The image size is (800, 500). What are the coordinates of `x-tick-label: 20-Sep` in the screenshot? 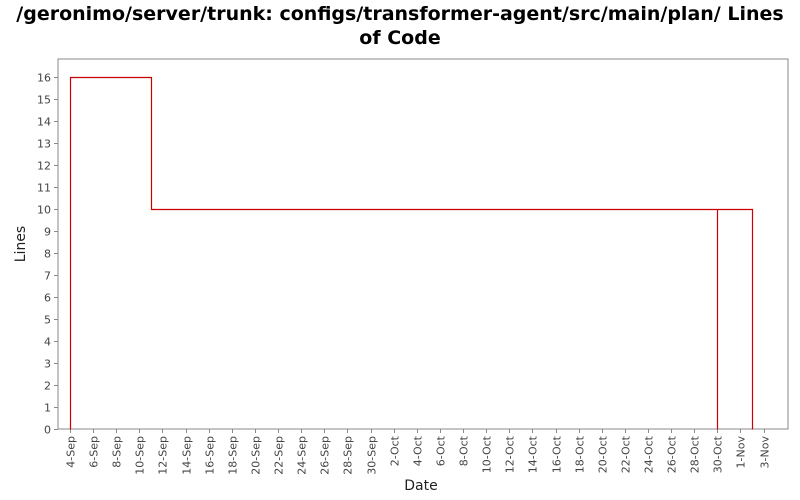 It's located at (256, 455).